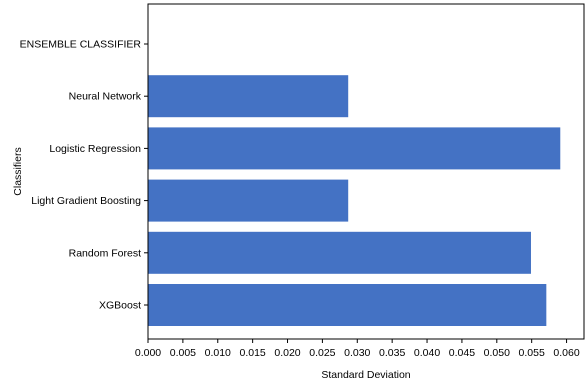 The height and width of the screenshot is (382, 586). Describe the element at coordinates (462, 353) in the screenshot. I see `x-tick-label: 0.045` at that location.